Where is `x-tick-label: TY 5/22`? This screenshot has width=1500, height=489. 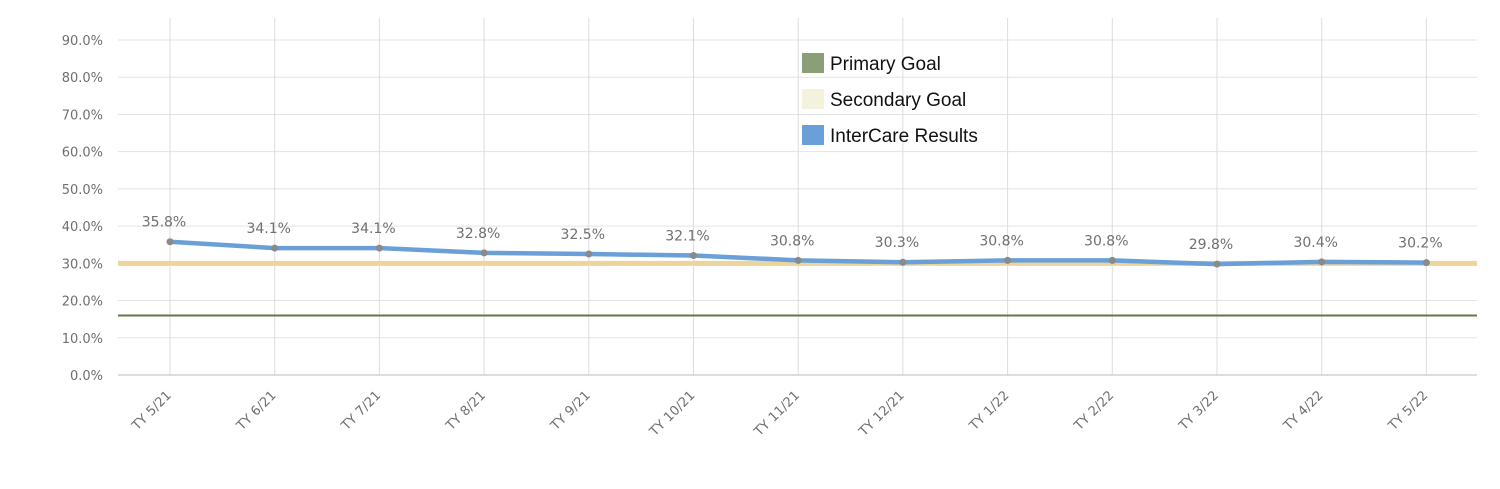
x-tick-label: TY 5/22 is located at coordinates (1408, 411).